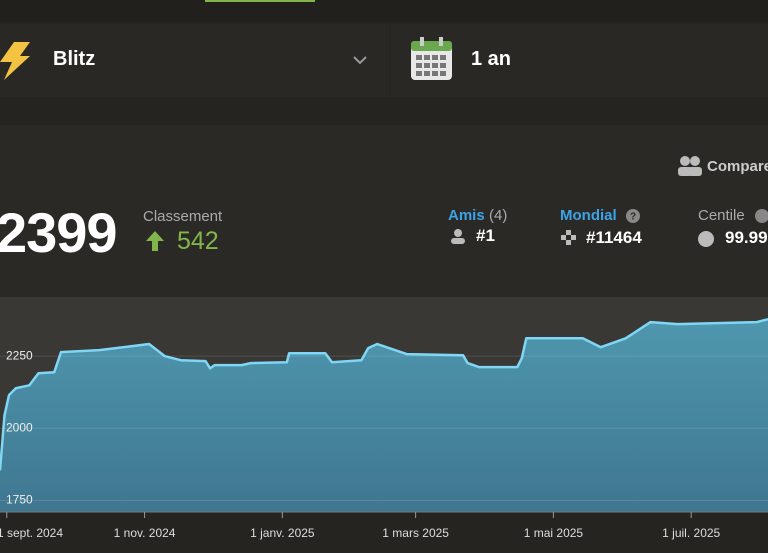 The height and width of the screenshot is (553, 768). What do you see at coordinates (485, 235) in the screenshot?
I see `friends-rank: #1` at bounding box center [485, 235].